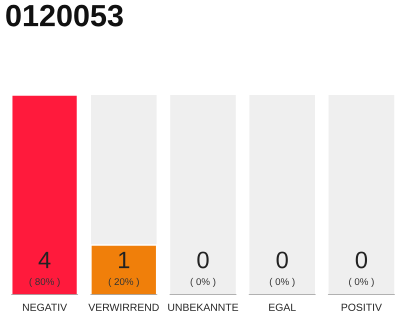 This screenshot has width=410, height=320. I want to click on x-tick-label: EGAL, so click(282, 307).